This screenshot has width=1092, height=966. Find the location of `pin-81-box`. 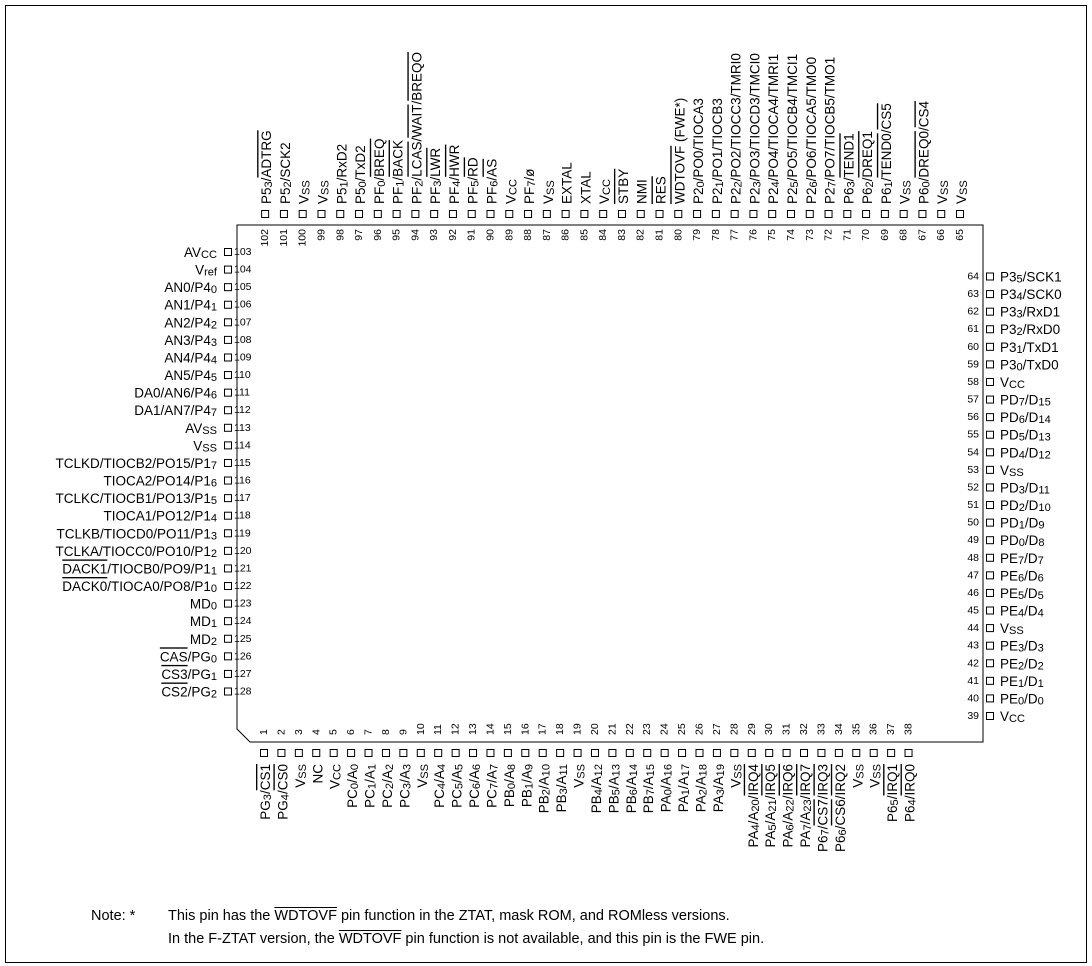

pin-81-box is located at coordinates (659, 214).